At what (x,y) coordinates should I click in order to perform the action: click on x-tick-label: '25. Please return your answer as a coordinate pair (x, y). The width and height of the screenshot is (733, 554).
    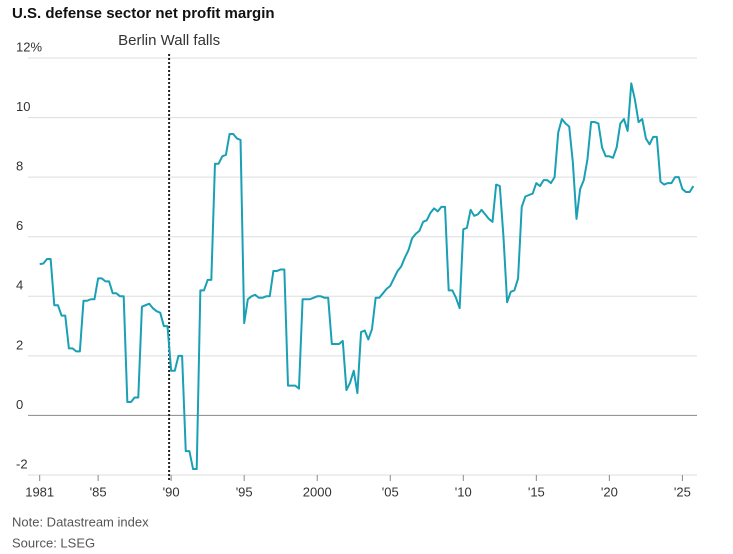
    Looking at the image, I should click on (682, 491).